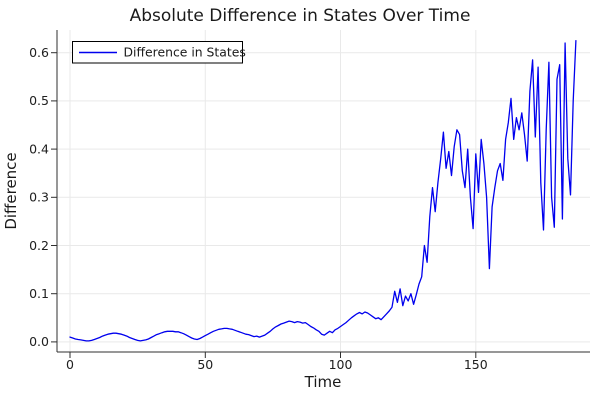 The width and height of the screenshot is (600, 400). Describe the element at coordinates (39, 148) in the screenshot. I see `y-tick-label: 0.4` at that location.